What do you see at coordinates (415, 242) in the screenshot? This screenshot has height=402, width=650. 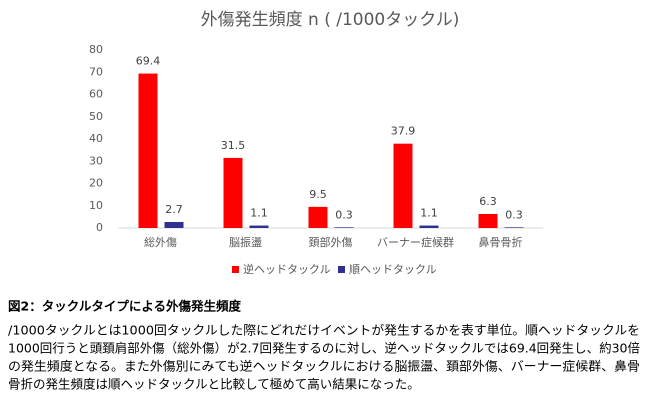 I see `x-tick-label: バーナー症候群` at bounding box center [415, 242].